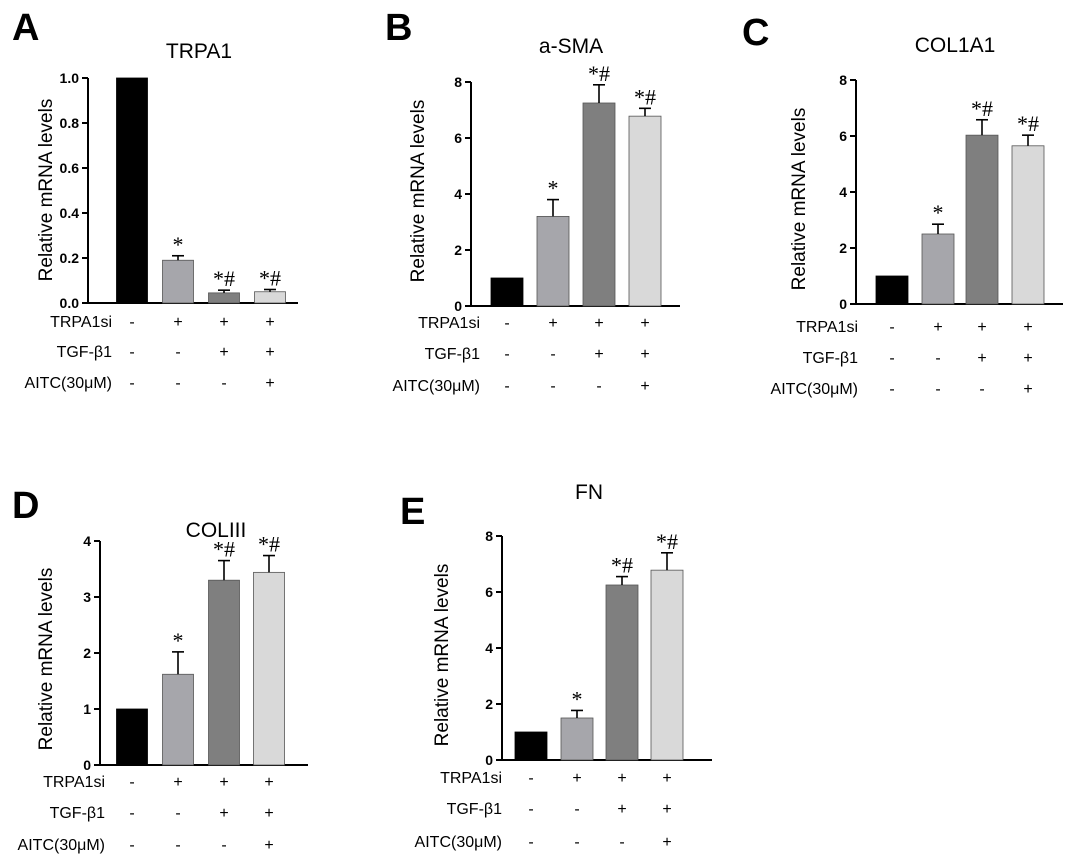 This screenshot has width=1066, height=865. What do you see at coordinates (25, 506) in the screenshot?
I see `panel-letter: D` at bounding box center [25, 506].